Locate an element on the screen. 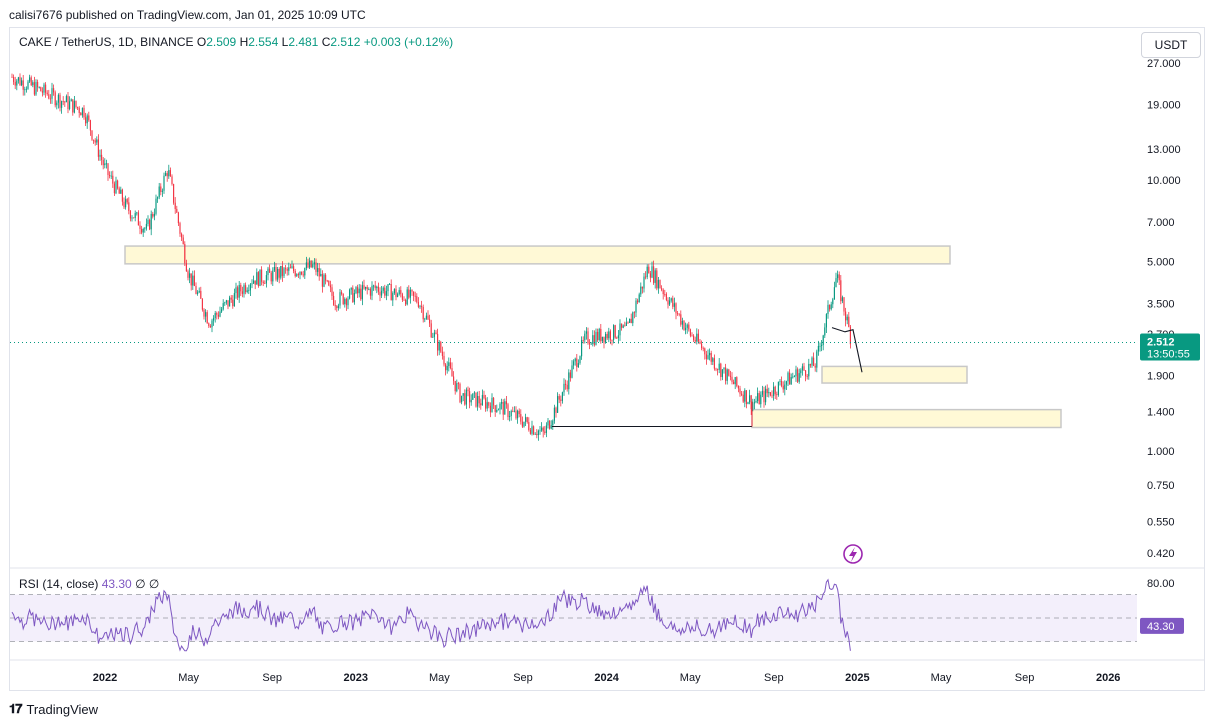  close-label: C is located at coordinates (326, 42).